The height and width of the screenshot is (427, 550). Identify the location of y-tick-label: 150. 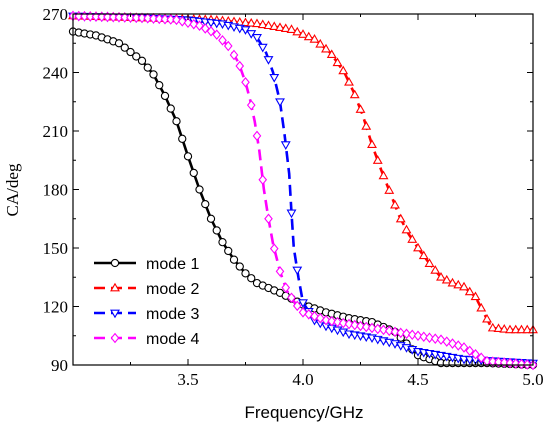
(56, 248).